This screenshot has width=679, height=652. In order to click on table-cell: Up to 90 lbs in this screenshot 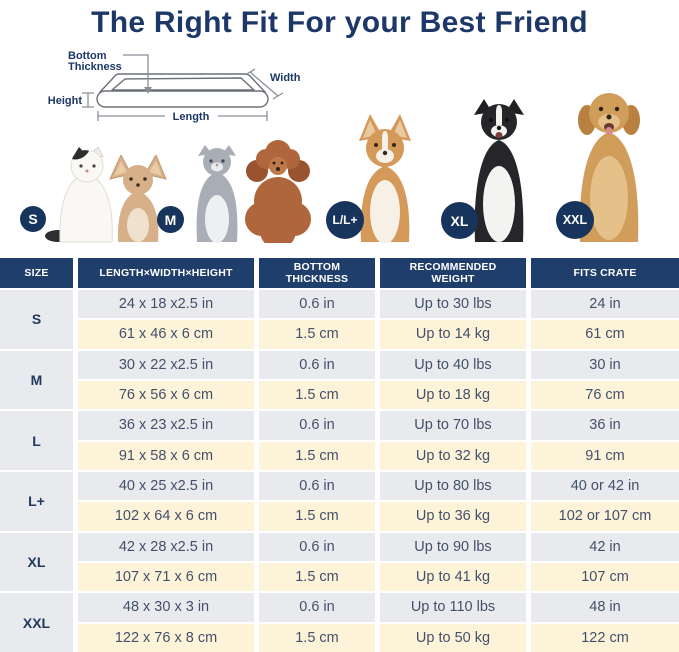, I will do `click(453, 546)`.